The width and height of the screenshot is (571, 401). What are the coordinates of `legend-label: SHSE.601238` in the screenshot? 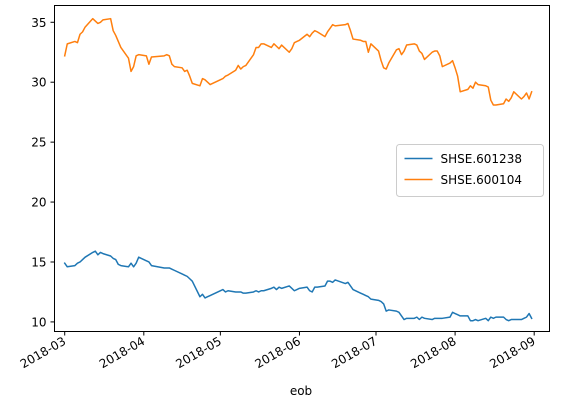 It's located at (481, 159).